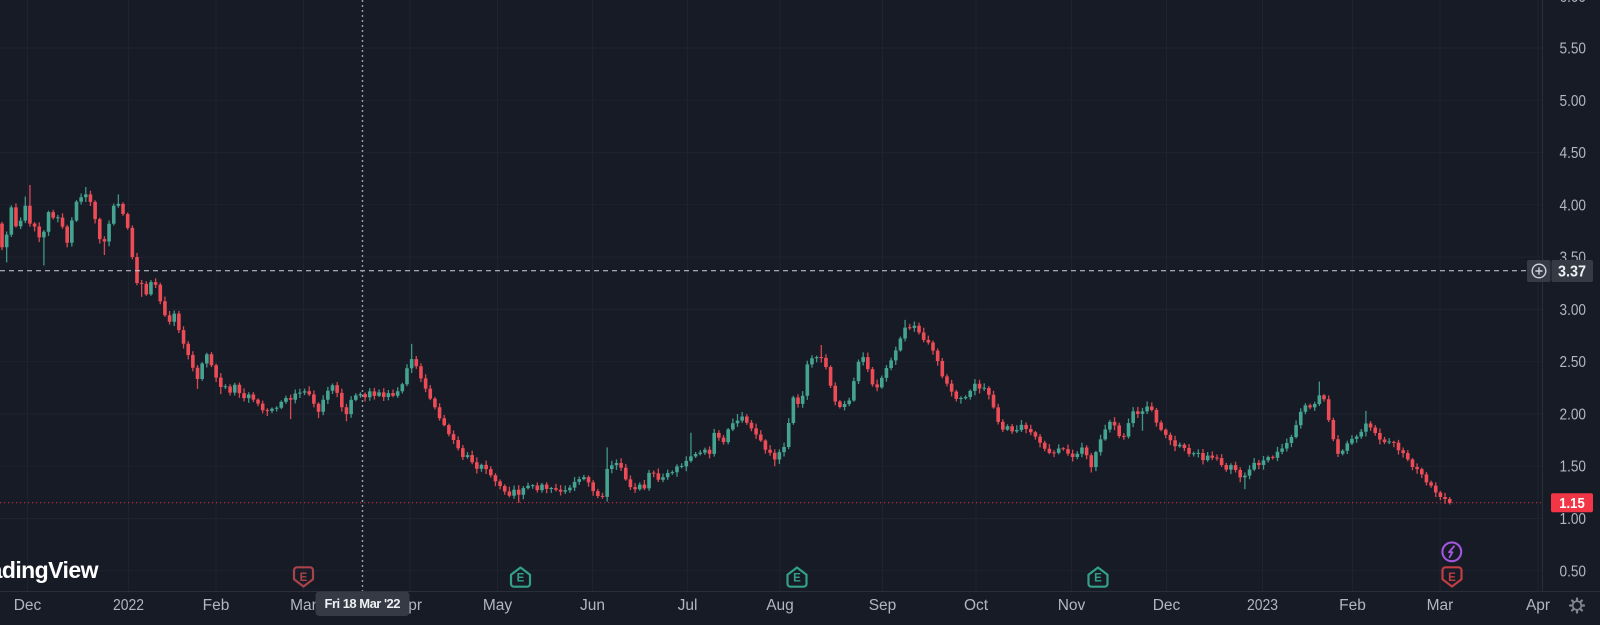 The height and width of the screenshot is (625, 1600). Describe the element at coordinates (363, 603) in the screenshot. I see `svg-text: Fri 18 Mar '22` at that location.